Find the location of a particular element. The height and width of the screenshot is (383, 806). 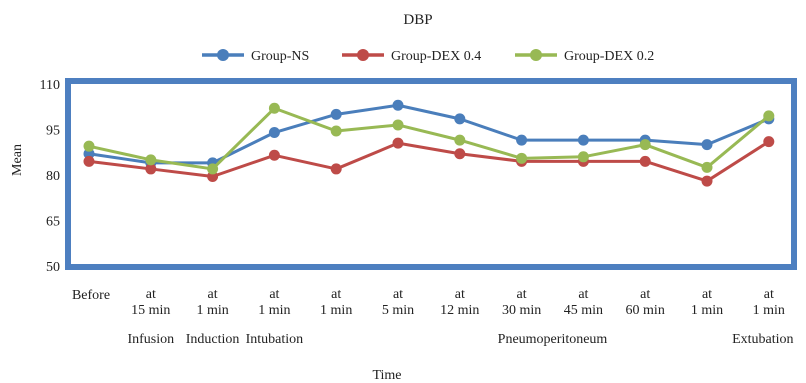

y-tick-label: 95 is located at coordinates (53, 131).